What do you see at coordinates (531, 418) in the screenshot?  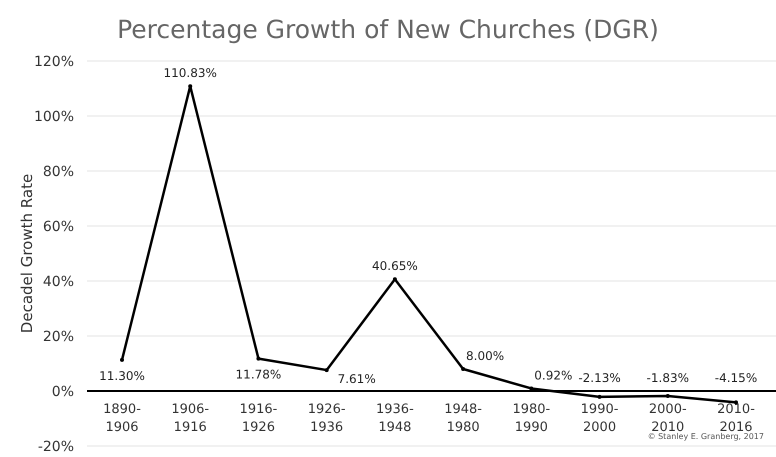 I see `x-tick-label: 1980-1990` at bounding box center [531, 418].